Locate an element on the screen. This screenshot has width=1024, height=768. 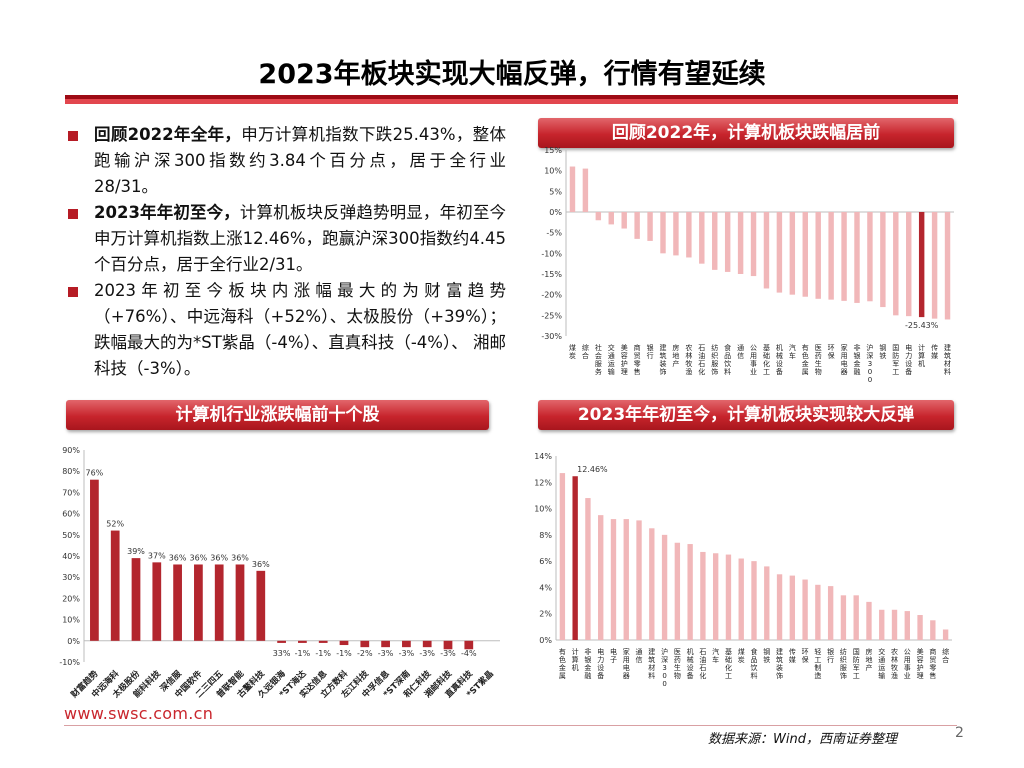
x-tick-label: 农林牧渔 is located at coordinates (894, 663).